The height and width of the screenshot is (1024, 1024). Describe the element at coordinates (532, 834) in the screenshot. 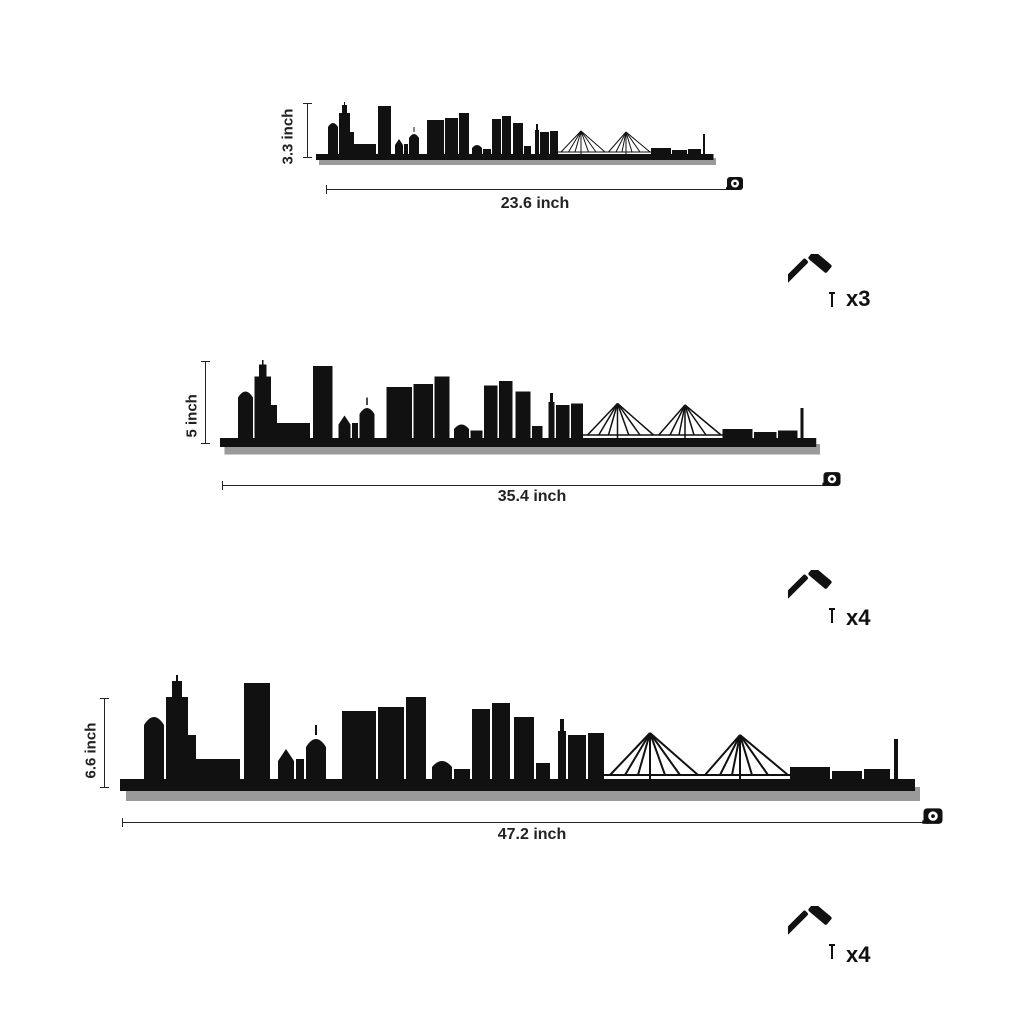

I see `width-label: 47.2 inch` at that location.